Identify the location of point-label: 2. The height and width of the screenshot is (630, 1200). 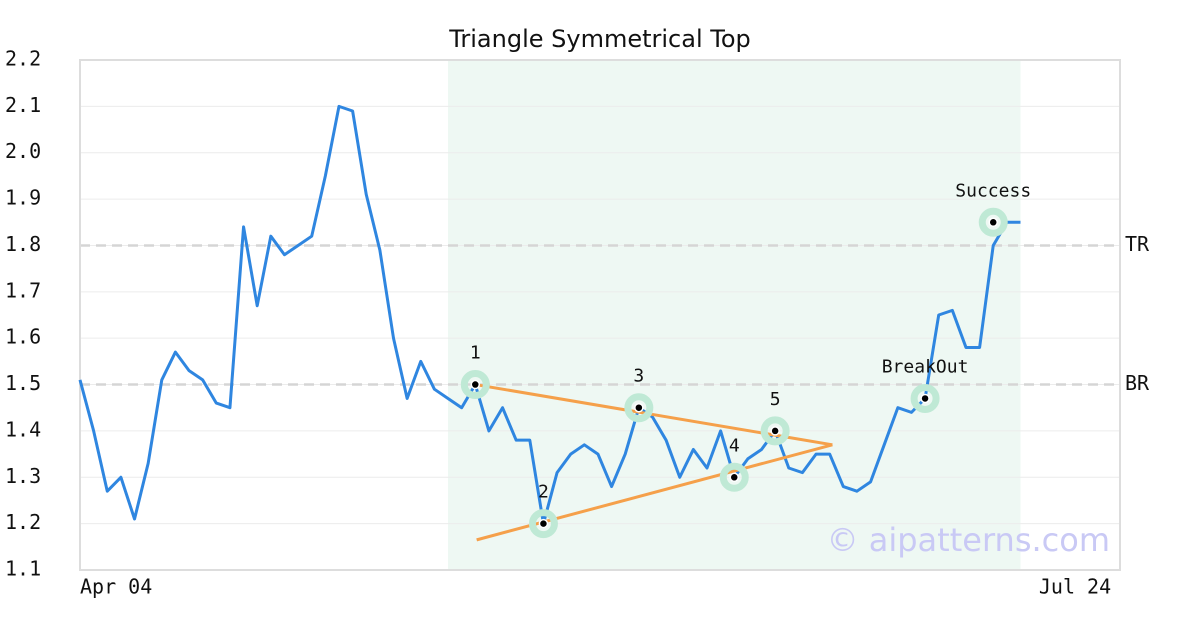
(543, 492).